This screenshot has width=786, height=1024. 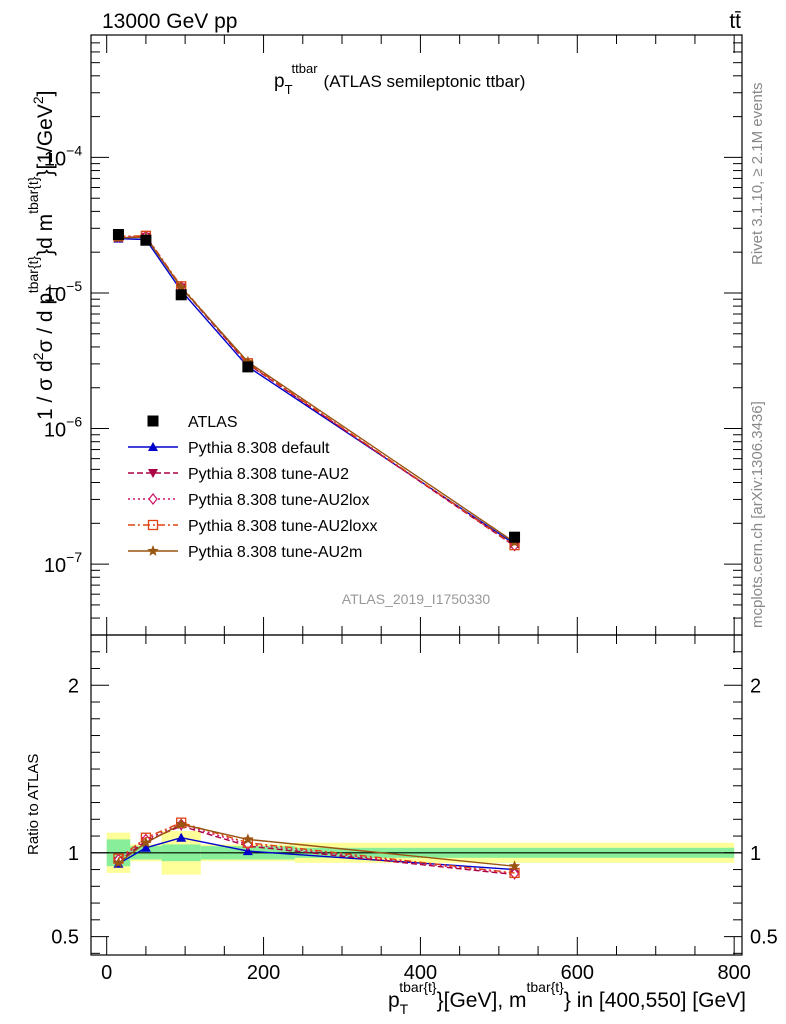 I want to click on y-tick-label: 10⁻⁵, so click(x=63, y=292).